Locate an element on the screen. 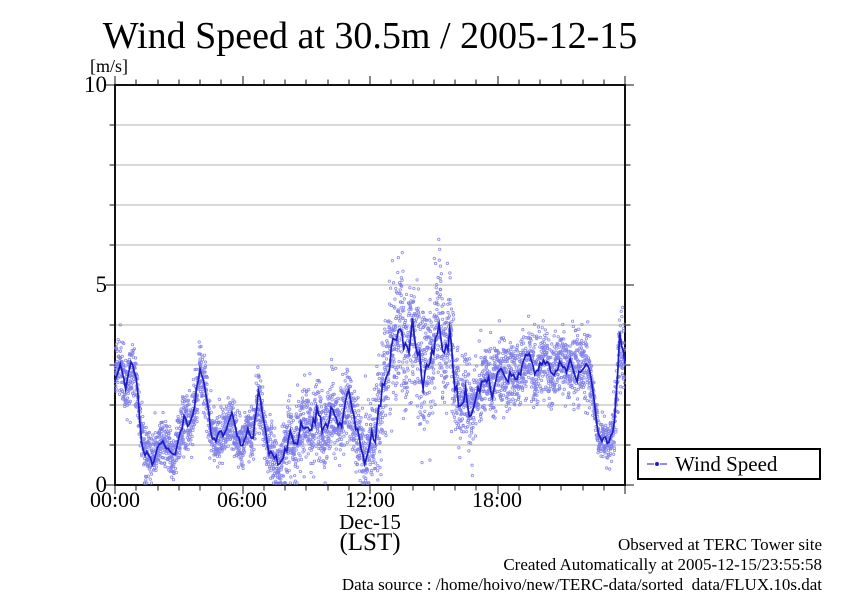  x-axis-tick-label-0000: 00:00 is located at coordinates (115, 499).